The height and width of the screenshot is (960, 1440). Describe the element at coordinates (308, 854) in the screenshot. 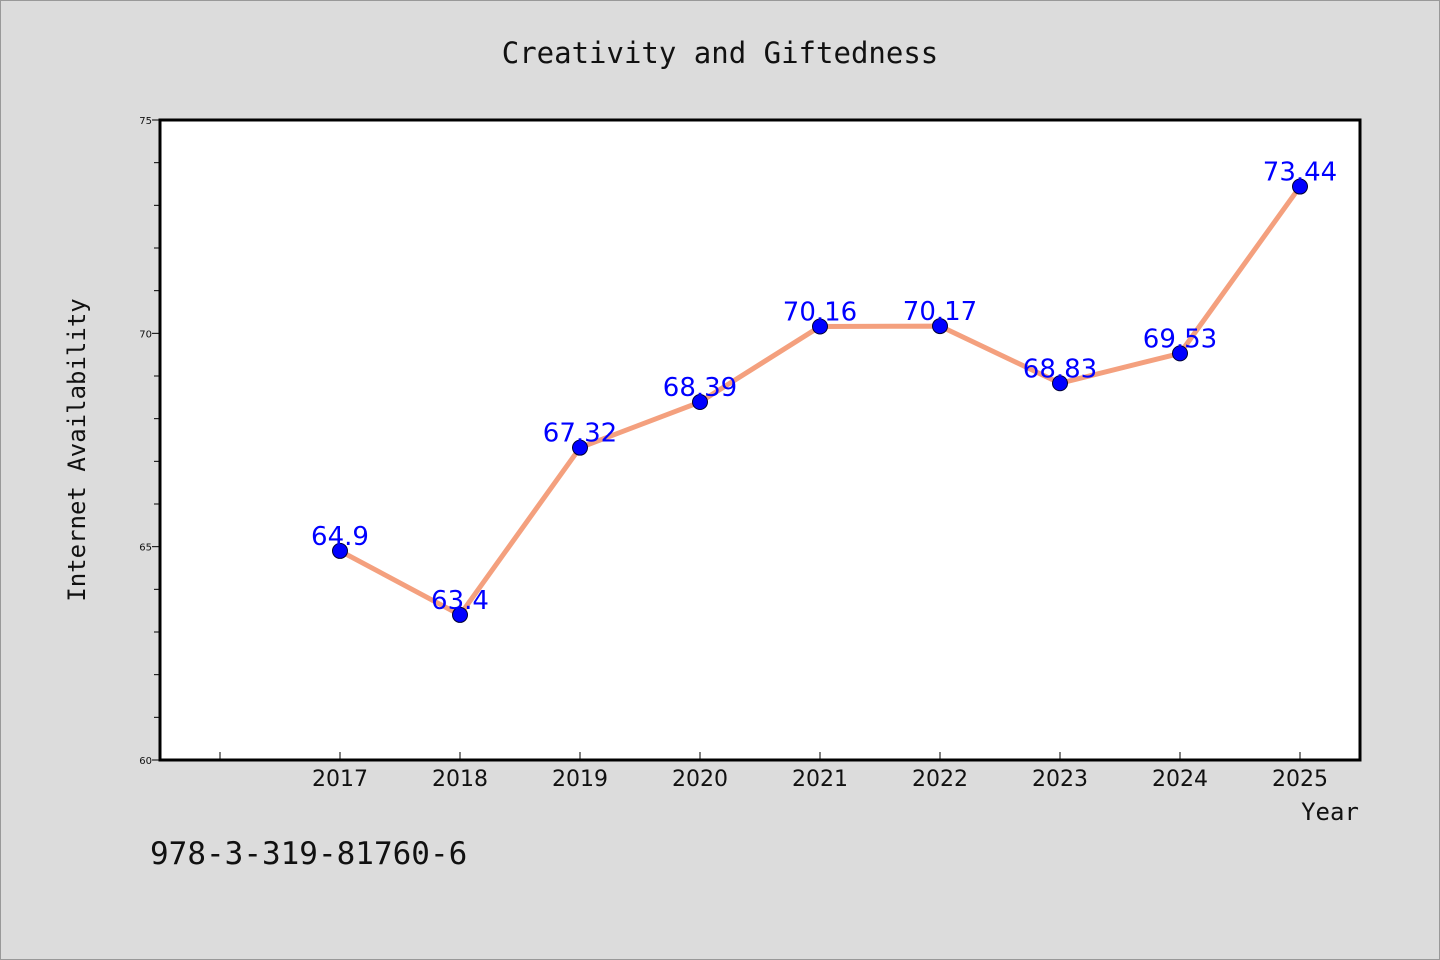

I see `footer-isbn: 978-3-319-81760-6` at that location.